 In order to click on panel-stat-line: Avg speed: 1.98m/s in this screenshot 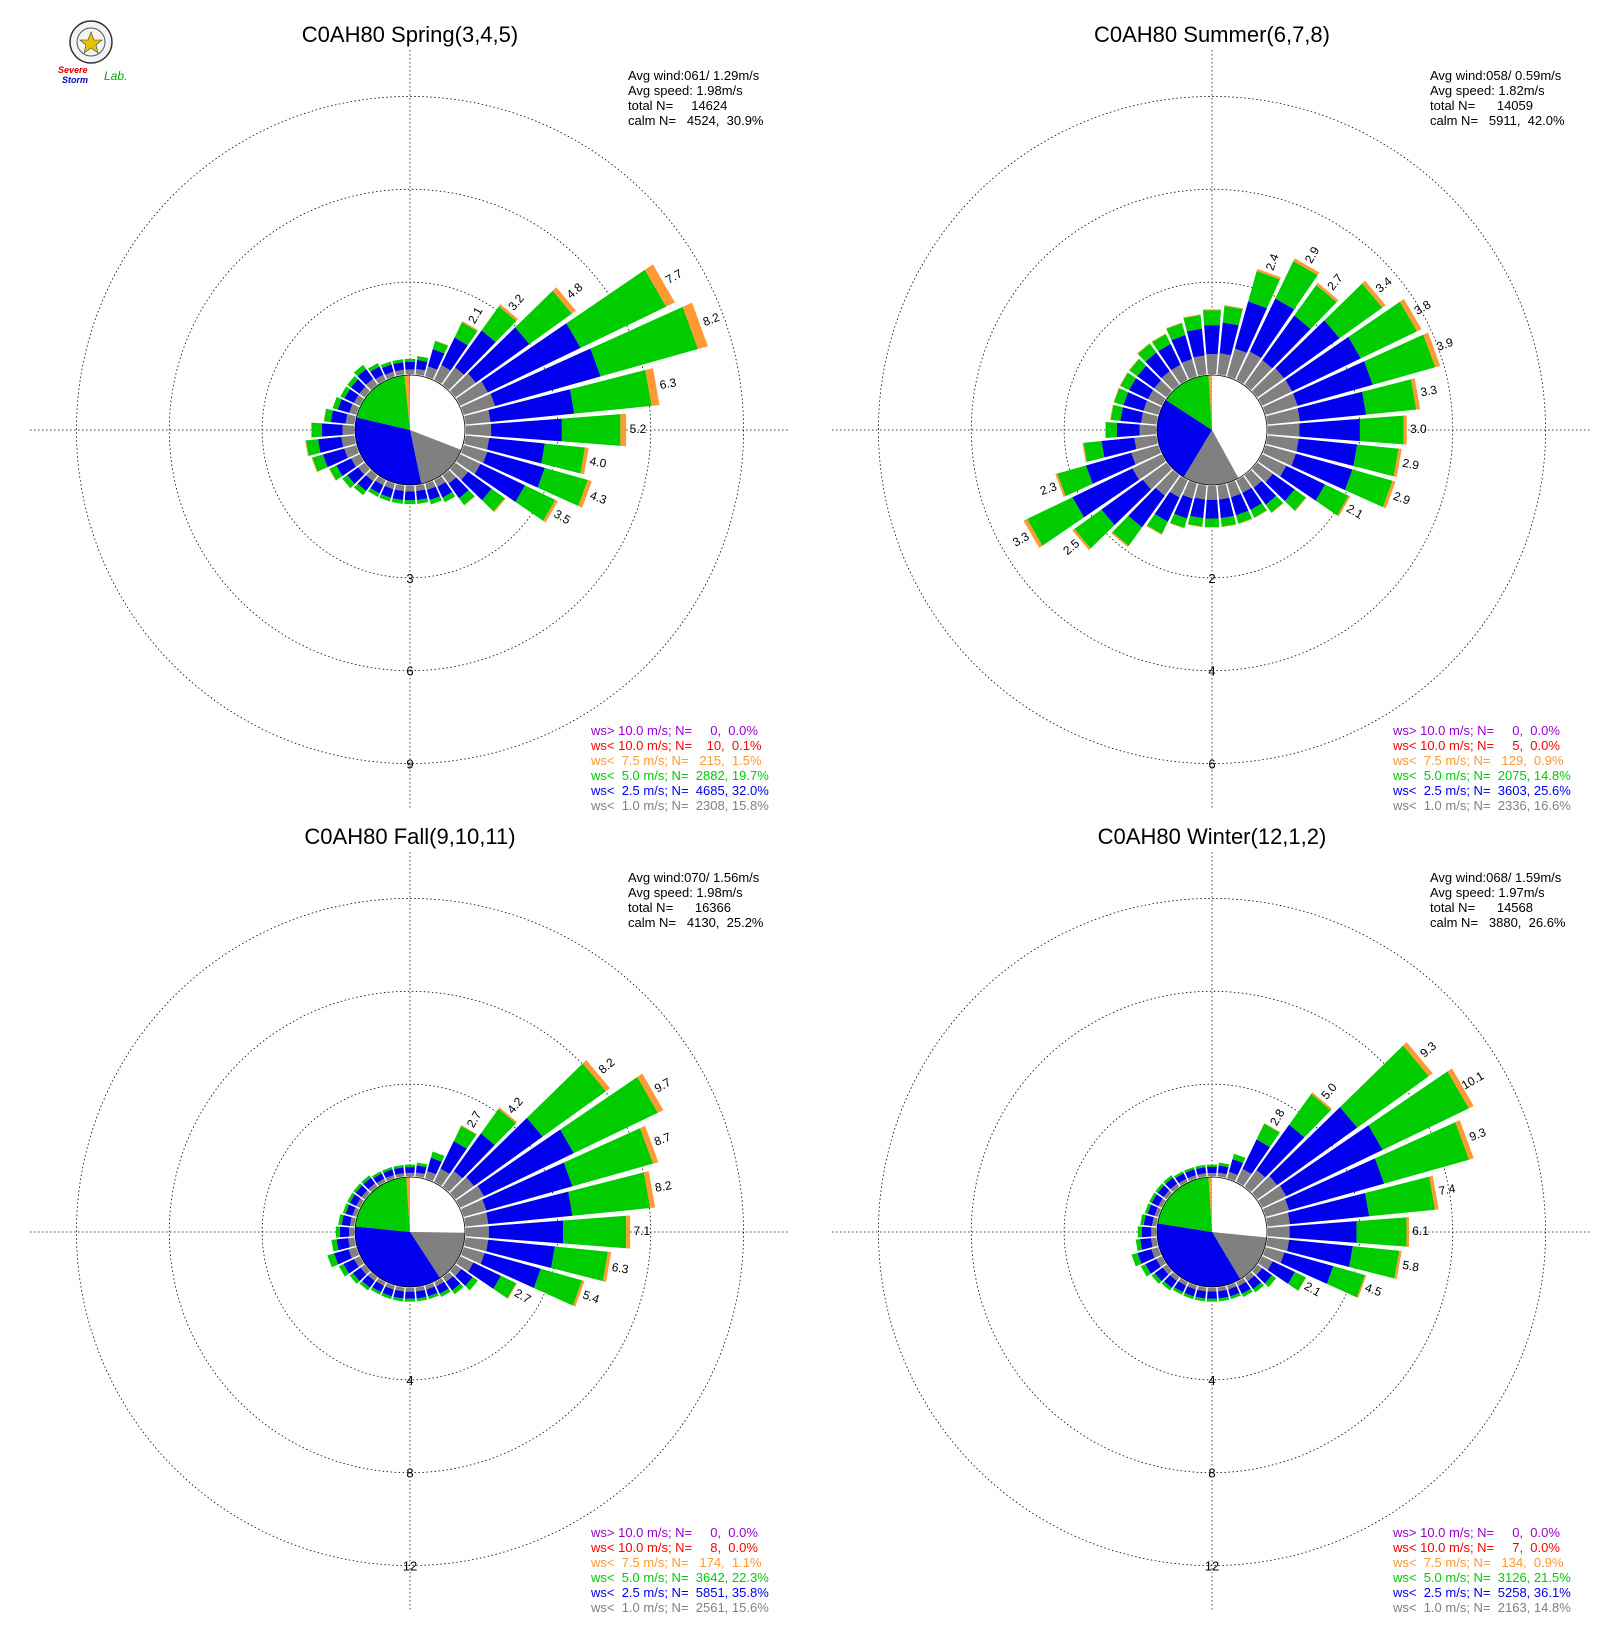, I will do `click(685, 90)`.